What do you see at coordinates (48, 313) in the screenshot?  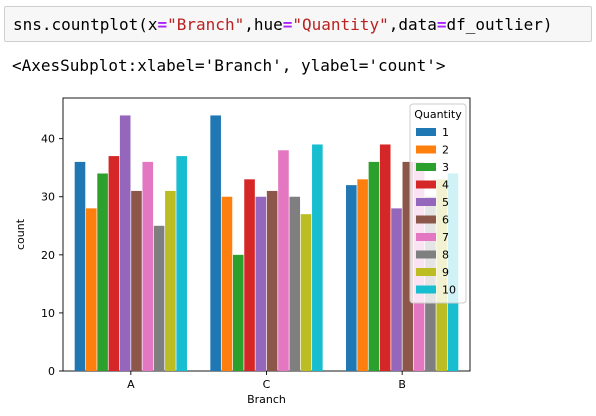 I see `y-tick-label: 10` at bounding box center [48, 313].